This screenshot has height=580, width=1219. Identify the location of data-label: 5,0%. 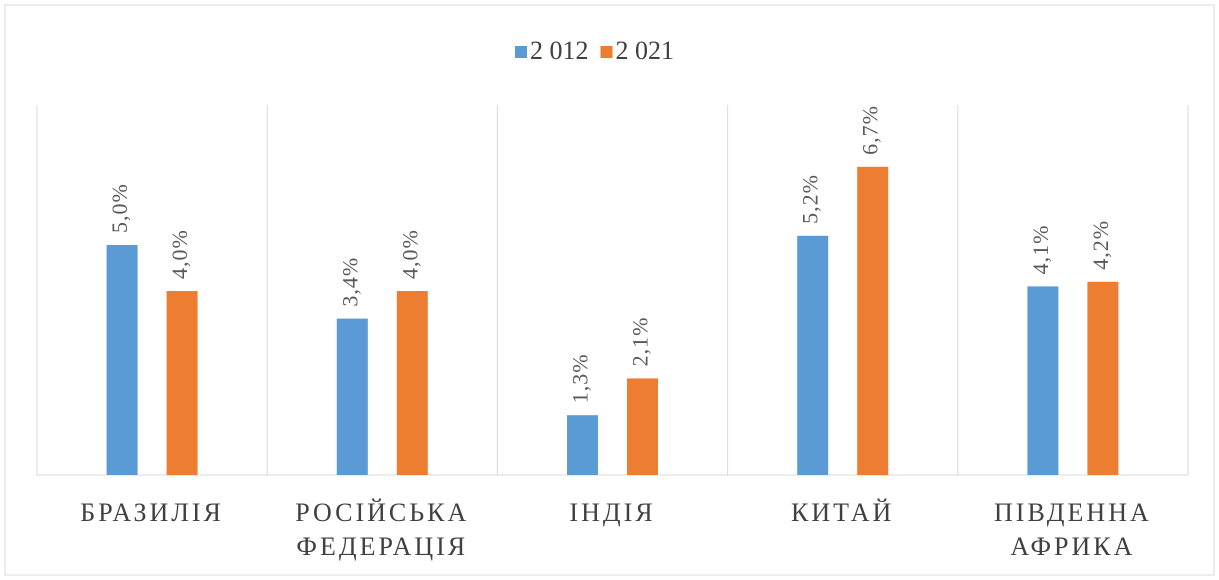
(119, 208).